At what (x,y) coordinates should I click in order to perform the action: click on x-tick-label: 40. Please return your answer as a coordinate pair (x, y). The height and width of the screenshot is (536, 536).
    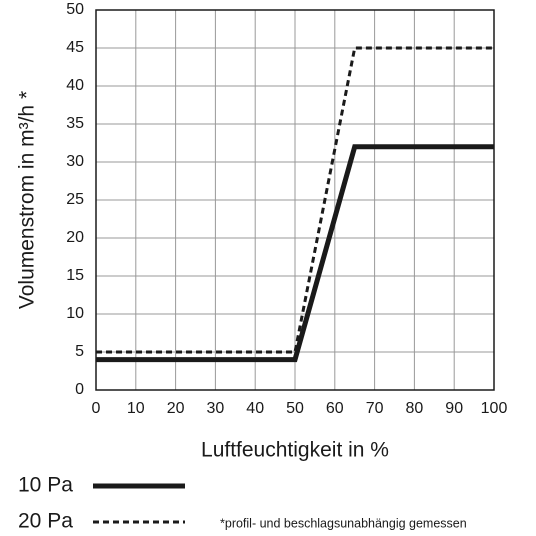
    Looking at the image, I should click on (255, 408).